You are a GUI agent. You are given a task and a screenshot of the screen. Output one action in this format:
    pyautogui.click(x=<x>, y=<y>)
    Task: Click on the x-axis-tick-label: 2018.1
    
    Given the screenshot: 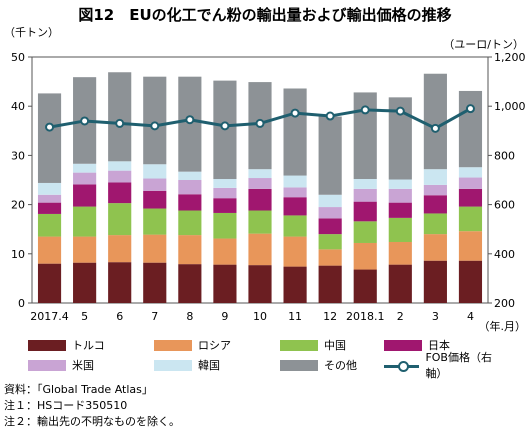 What is the action you would take?
    pyautogui.click(x=365, y=316)
    